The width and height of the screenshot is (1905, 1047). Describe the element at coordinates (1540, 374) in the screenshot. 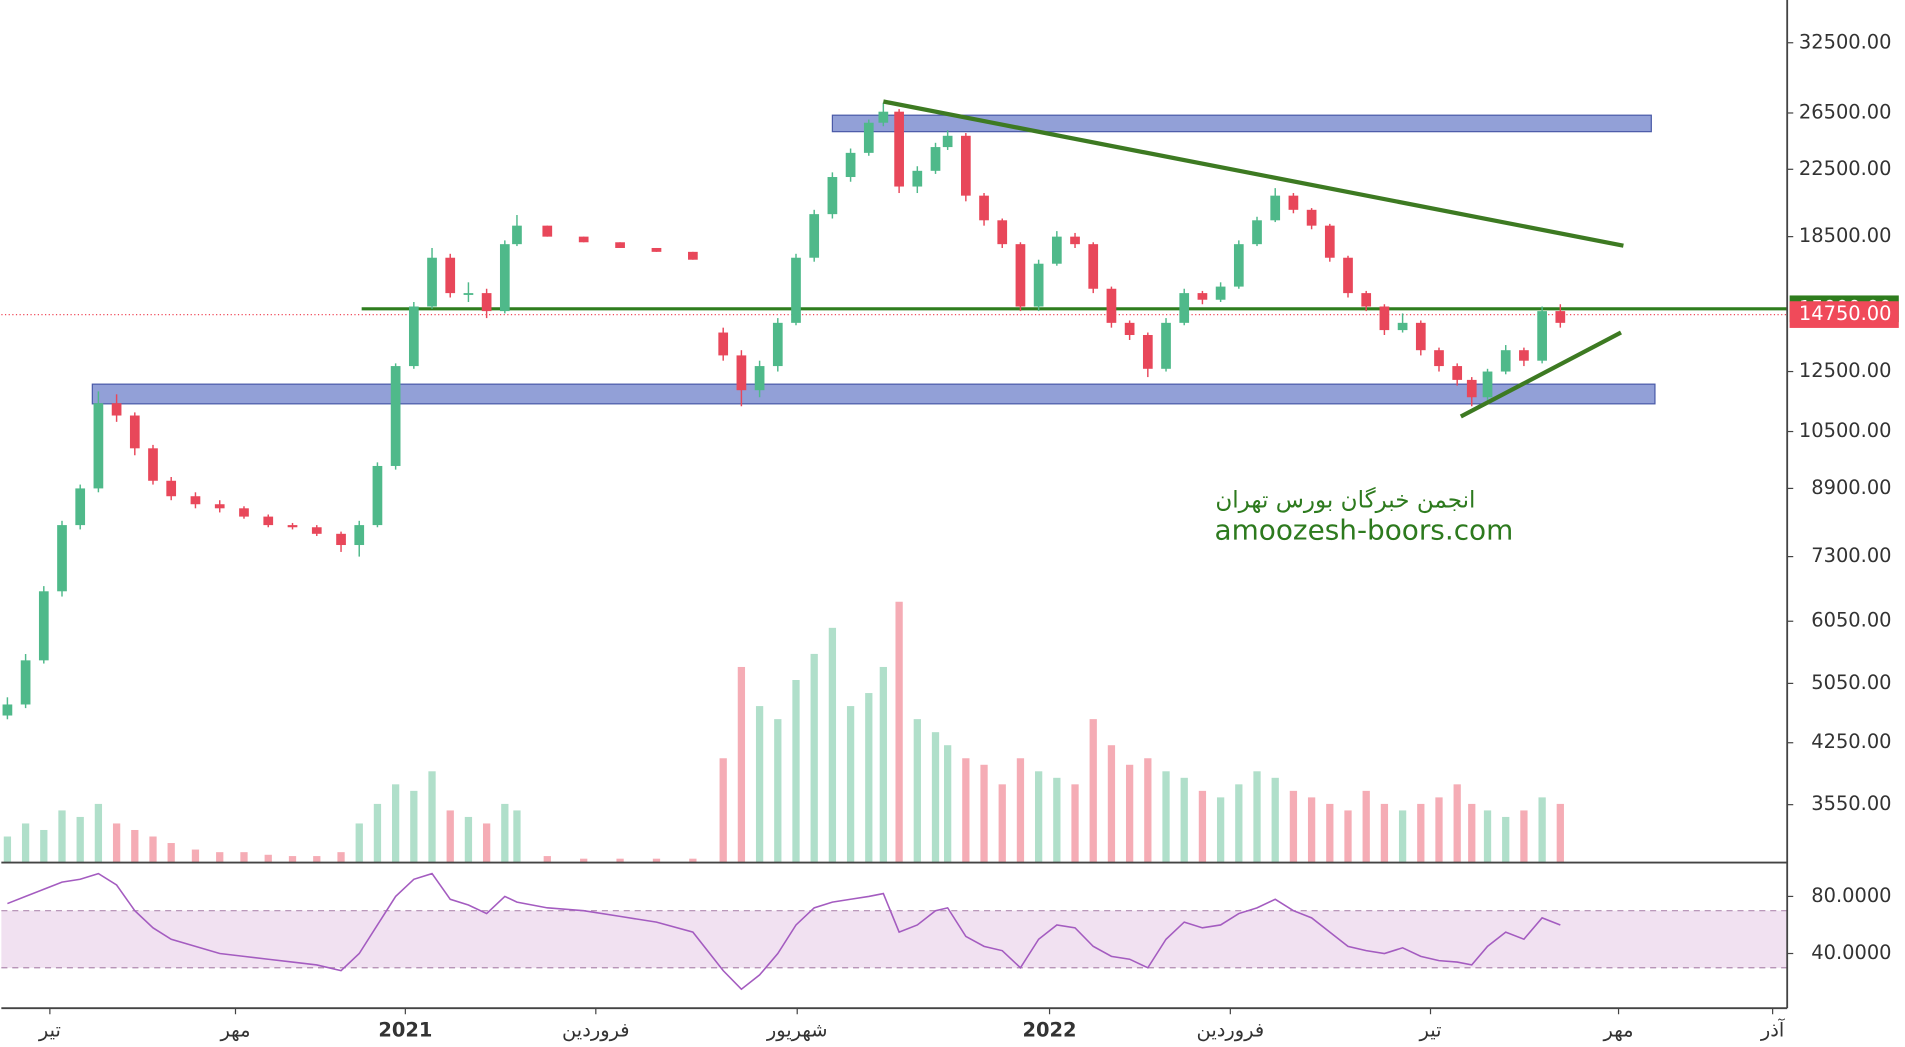

I see `trendline` at that location.